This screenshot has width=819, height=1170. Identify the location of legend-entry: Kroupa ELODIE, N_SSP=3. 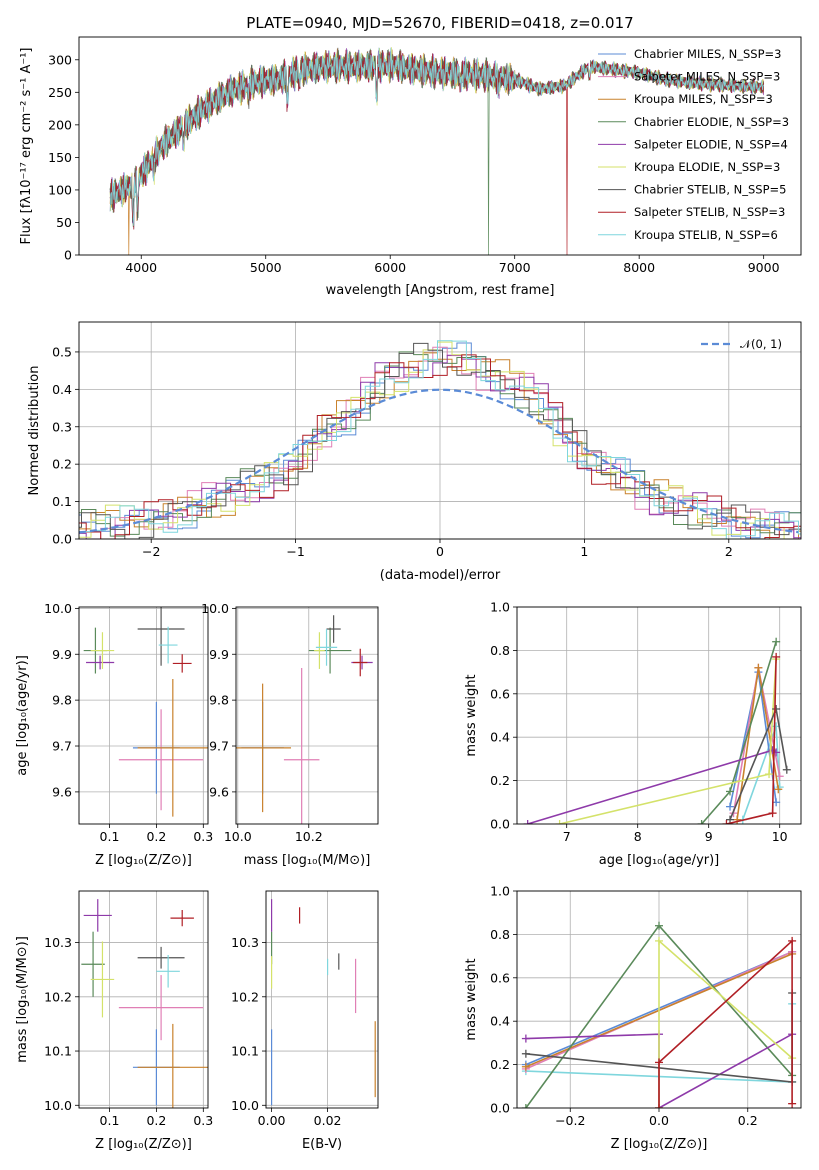
(707, 167).